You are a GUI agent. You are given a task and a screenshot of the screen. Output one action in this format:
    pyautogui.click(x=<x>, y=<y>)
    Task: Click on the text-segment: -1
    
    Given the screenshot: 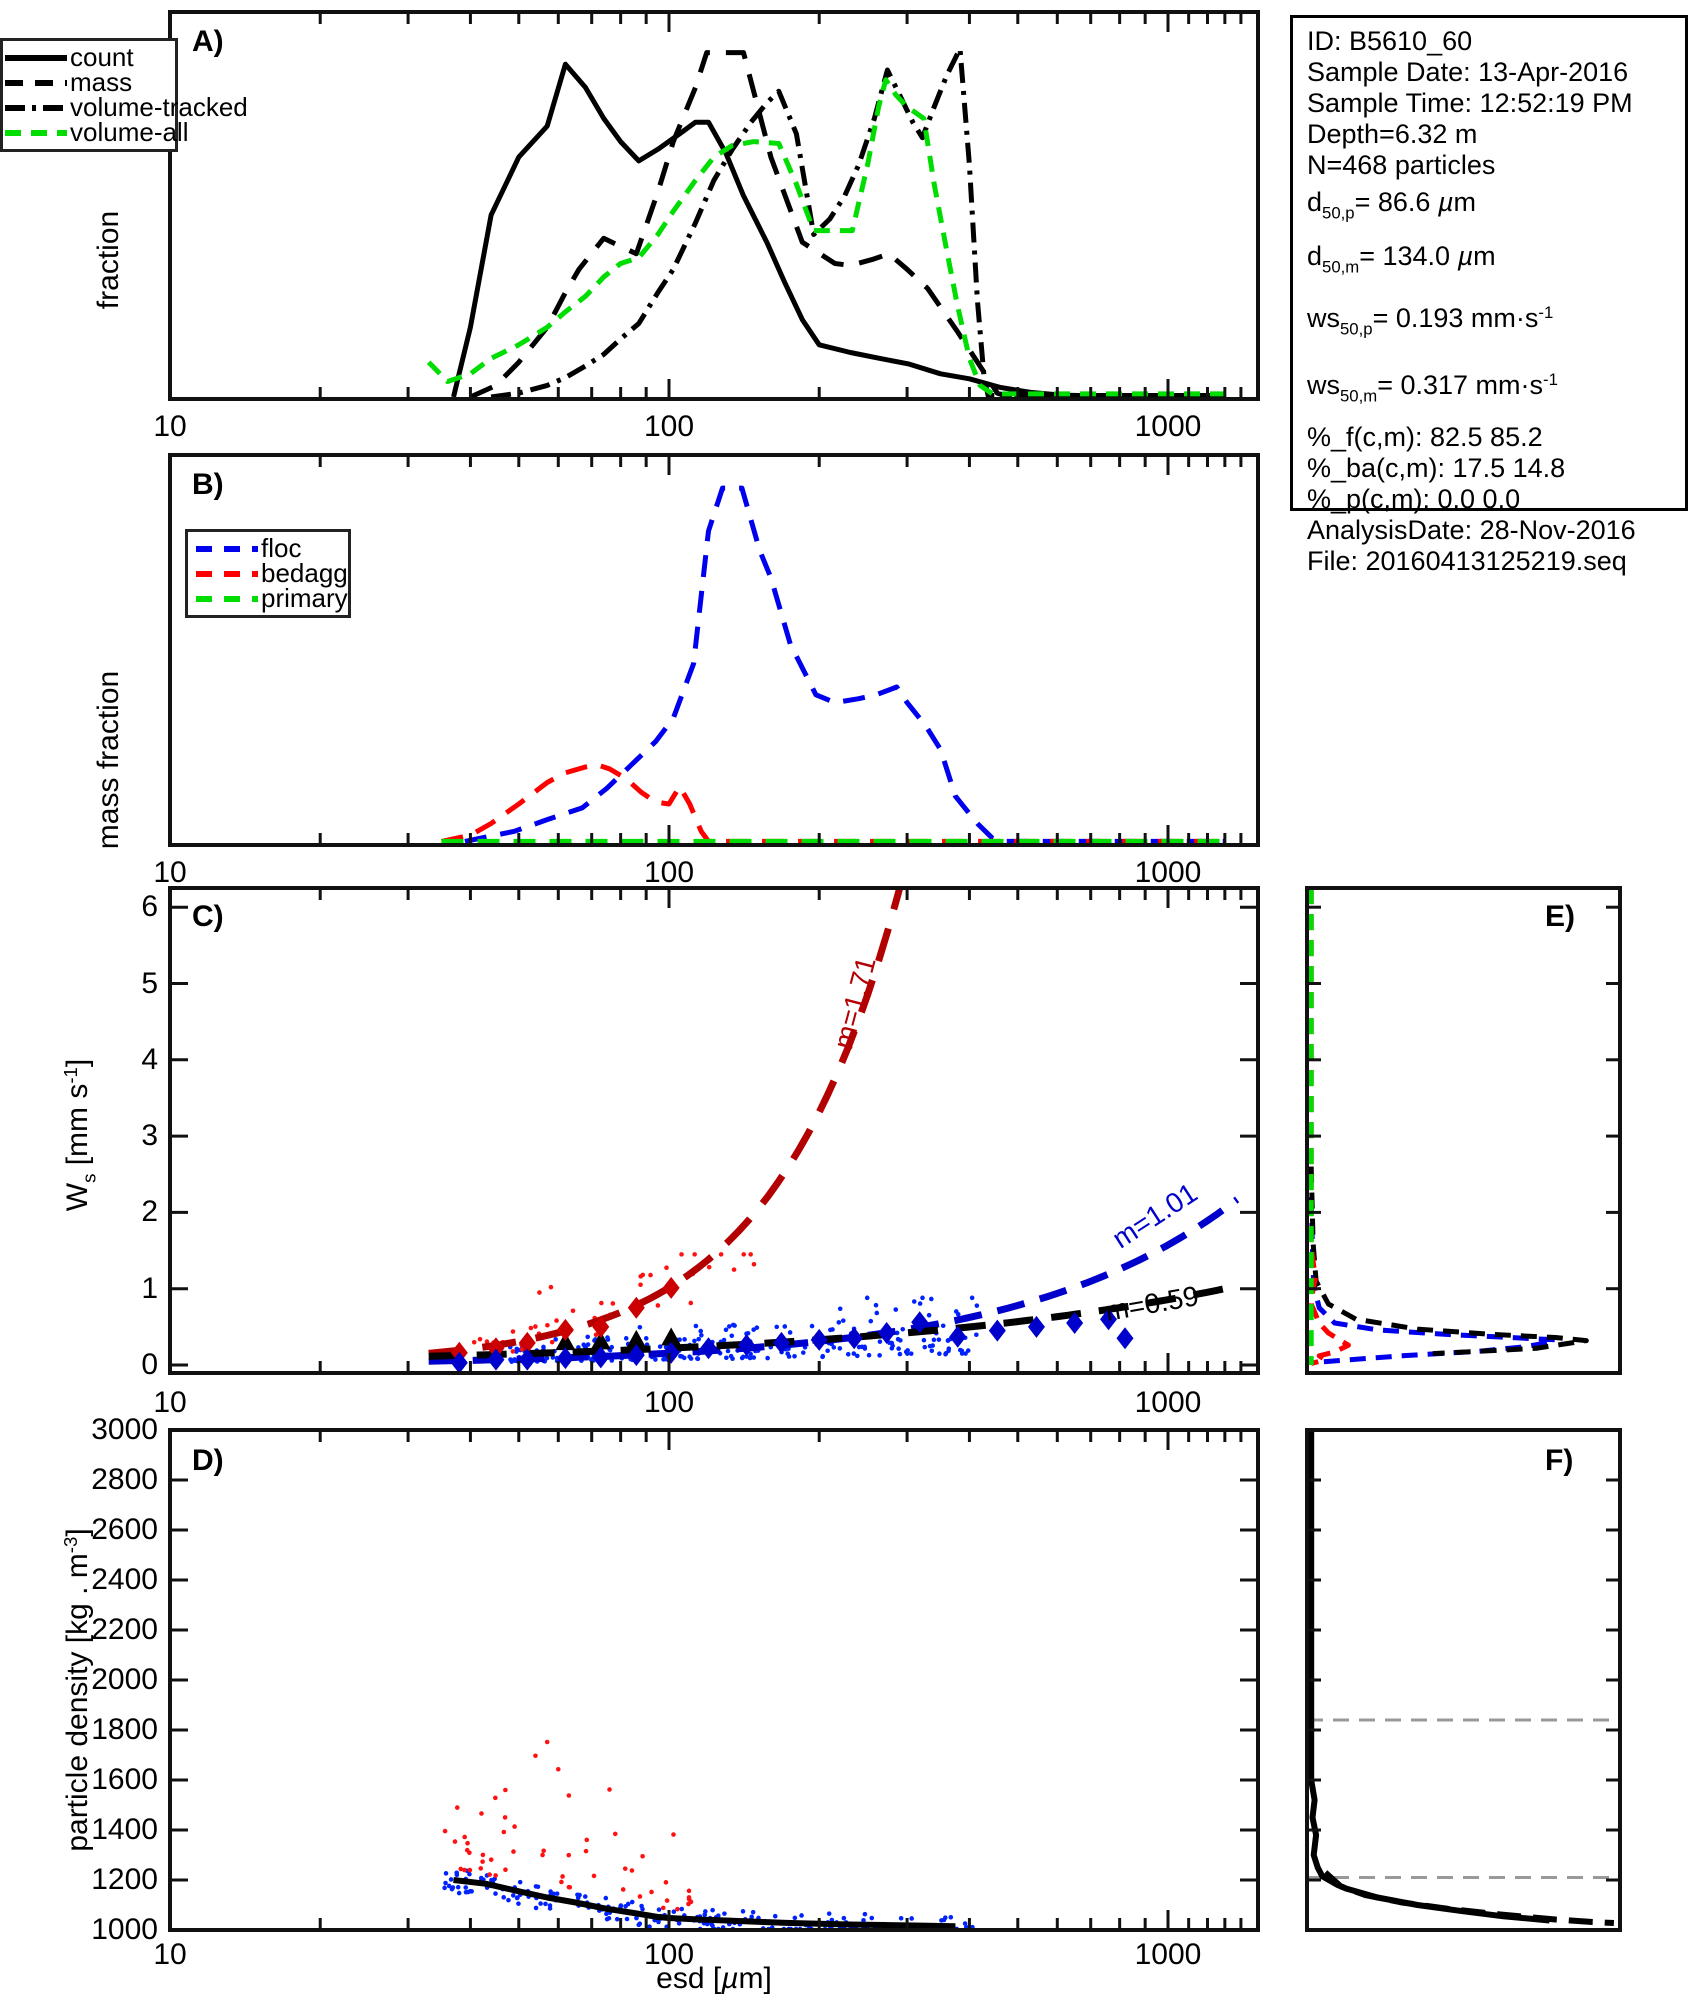 What is the action you would take?
    pyautogui.click(x=1546, y=313)
    